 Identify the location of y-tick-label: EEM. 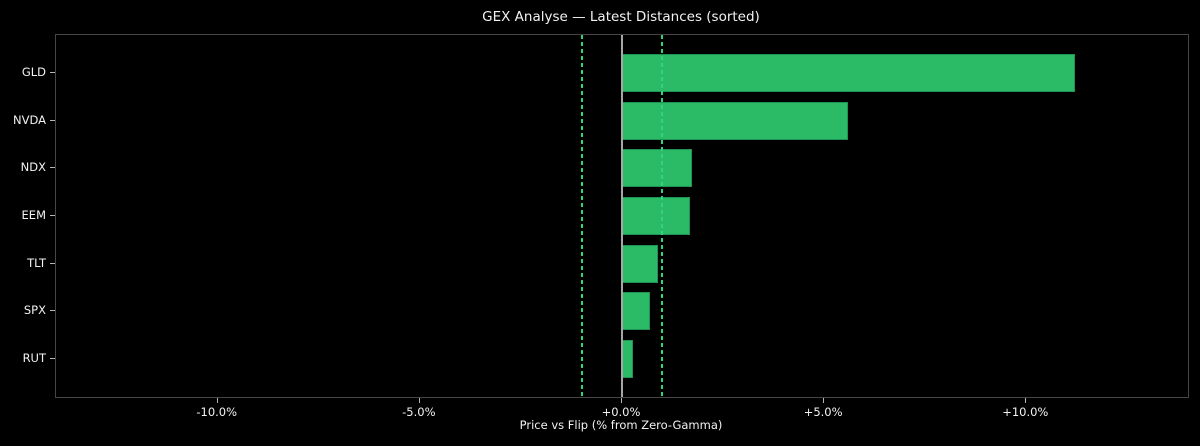
(33, 215).